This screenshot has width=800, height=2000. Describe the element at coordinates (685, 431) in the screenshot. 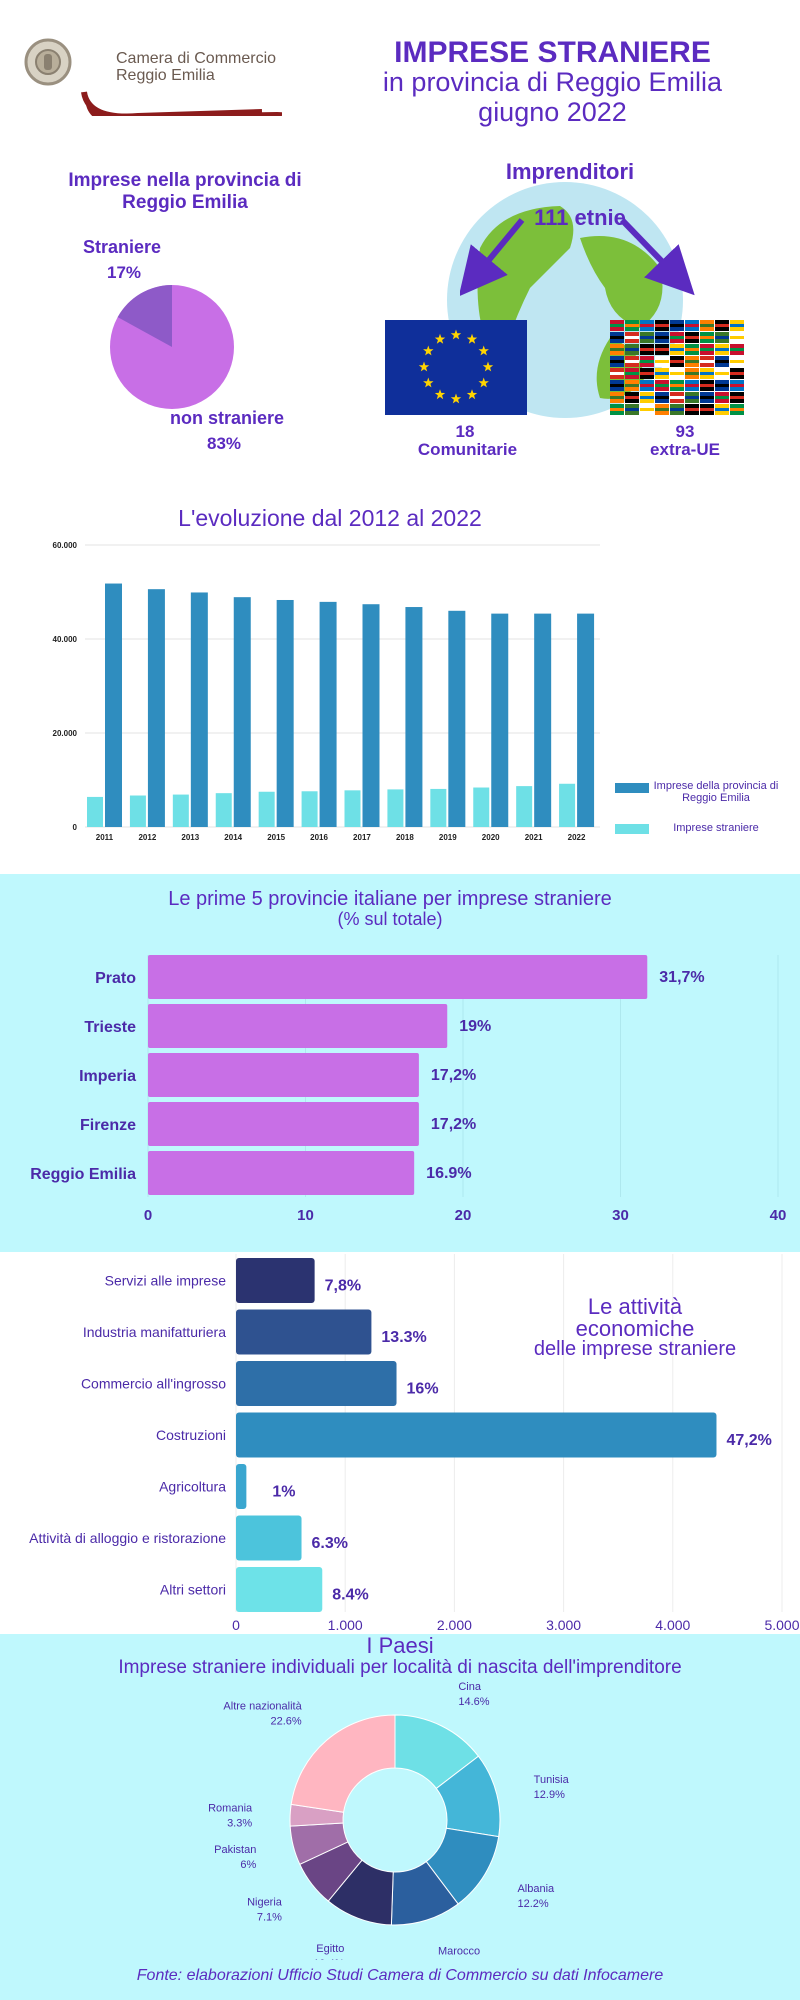

I see `noneu-count: 93` at that location.